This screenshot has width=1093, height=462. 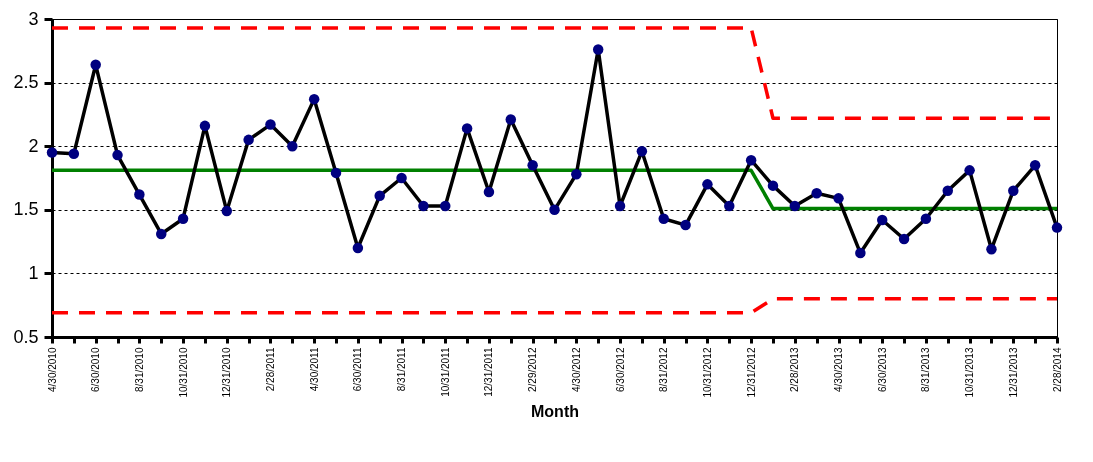 What do you see at coordinates (26, 209) in the screenshot?
I see `y-tick-label: 1.5` at bounding box center [26, 209].